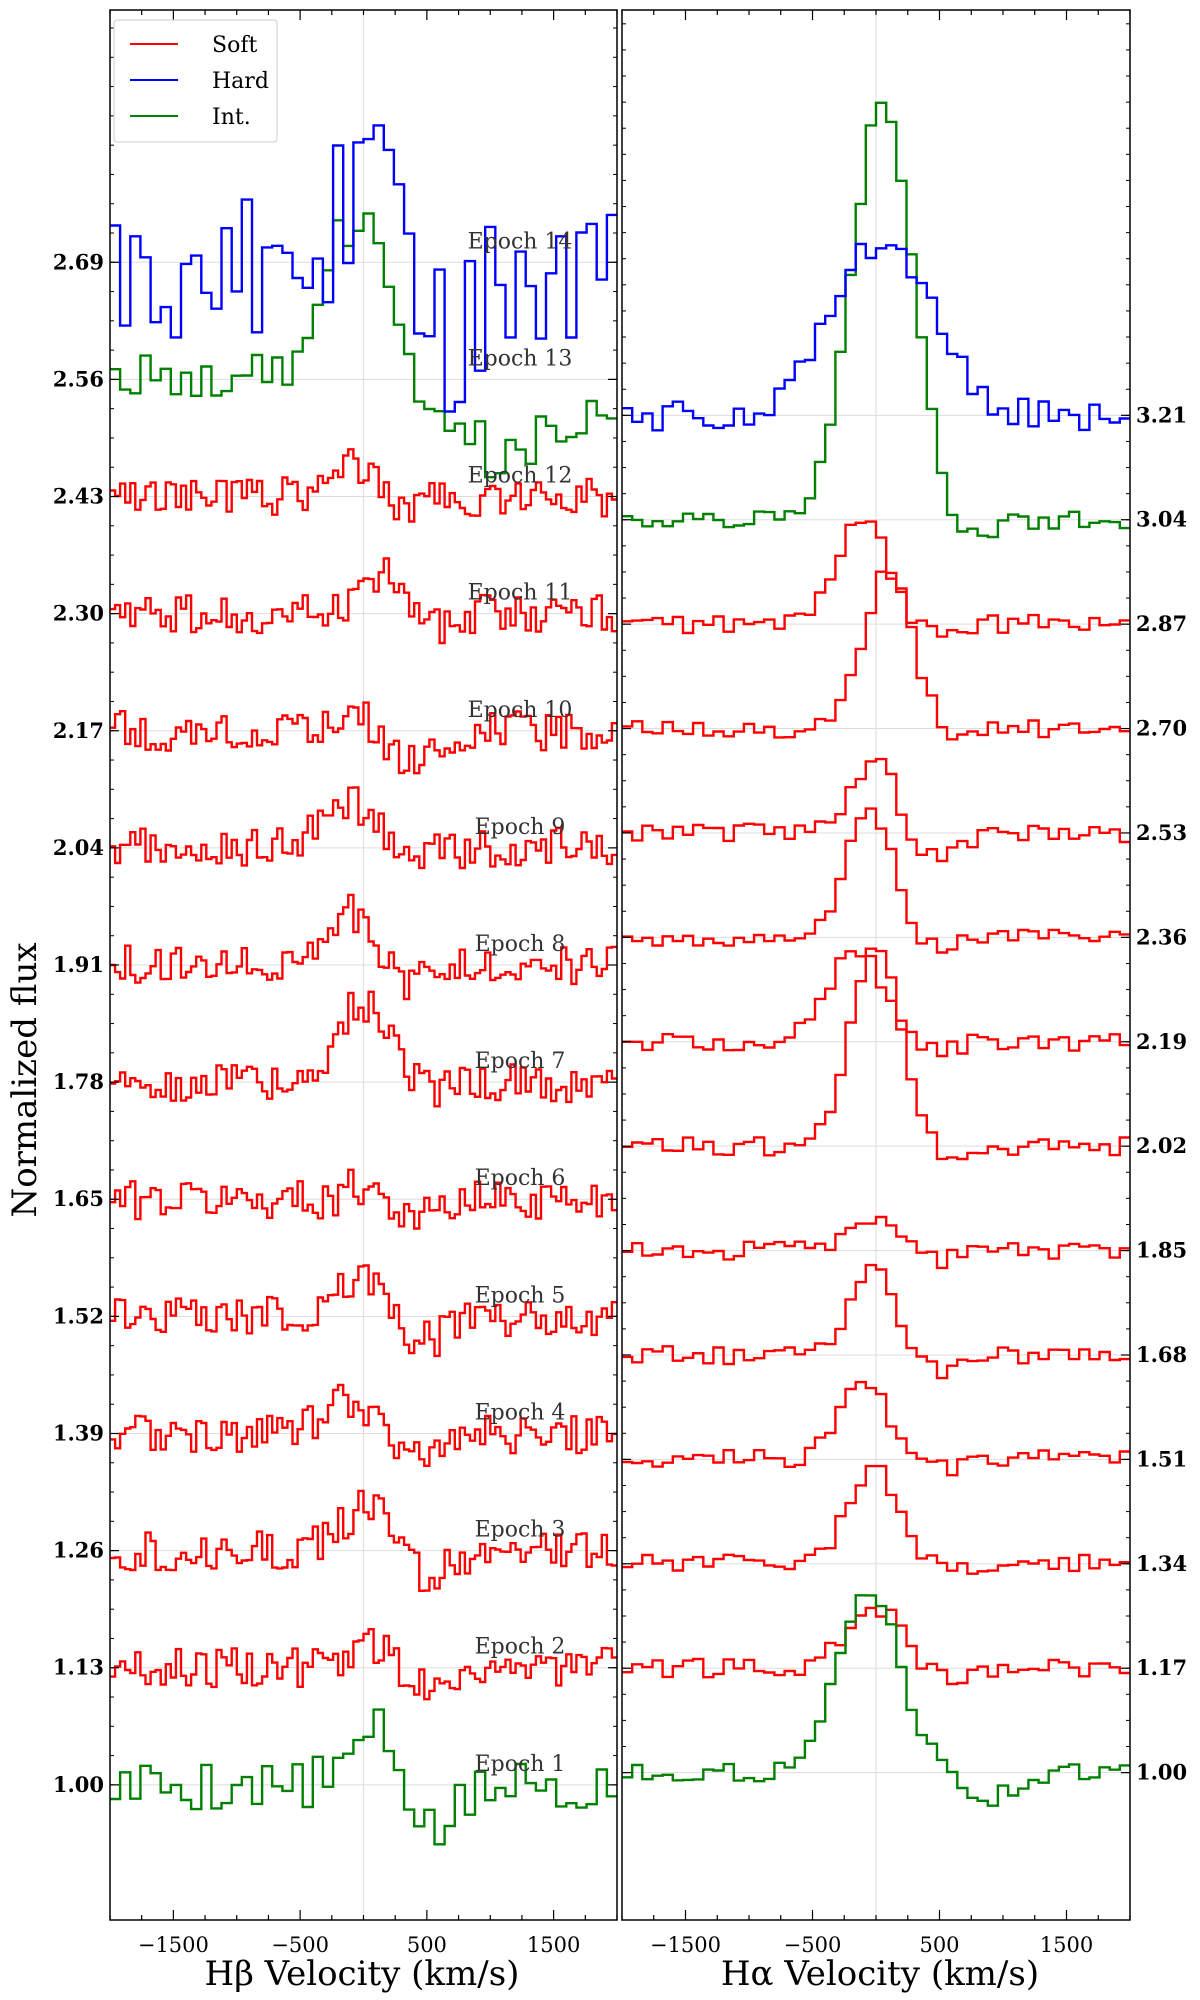 The image size is (1200, 2000). I want to click on epoch-label: Epoch 8, so click(520, 944).